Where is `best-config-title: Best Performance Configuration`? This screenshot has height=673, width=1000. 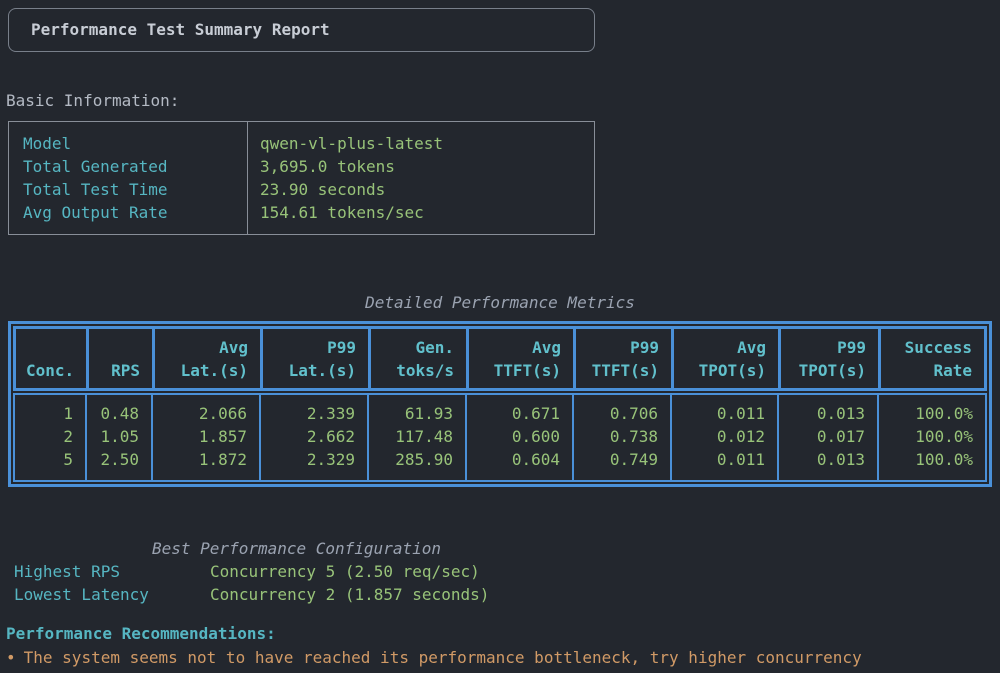
best-config-title: Best Performance Configuration is located at coordinates (296, 548).